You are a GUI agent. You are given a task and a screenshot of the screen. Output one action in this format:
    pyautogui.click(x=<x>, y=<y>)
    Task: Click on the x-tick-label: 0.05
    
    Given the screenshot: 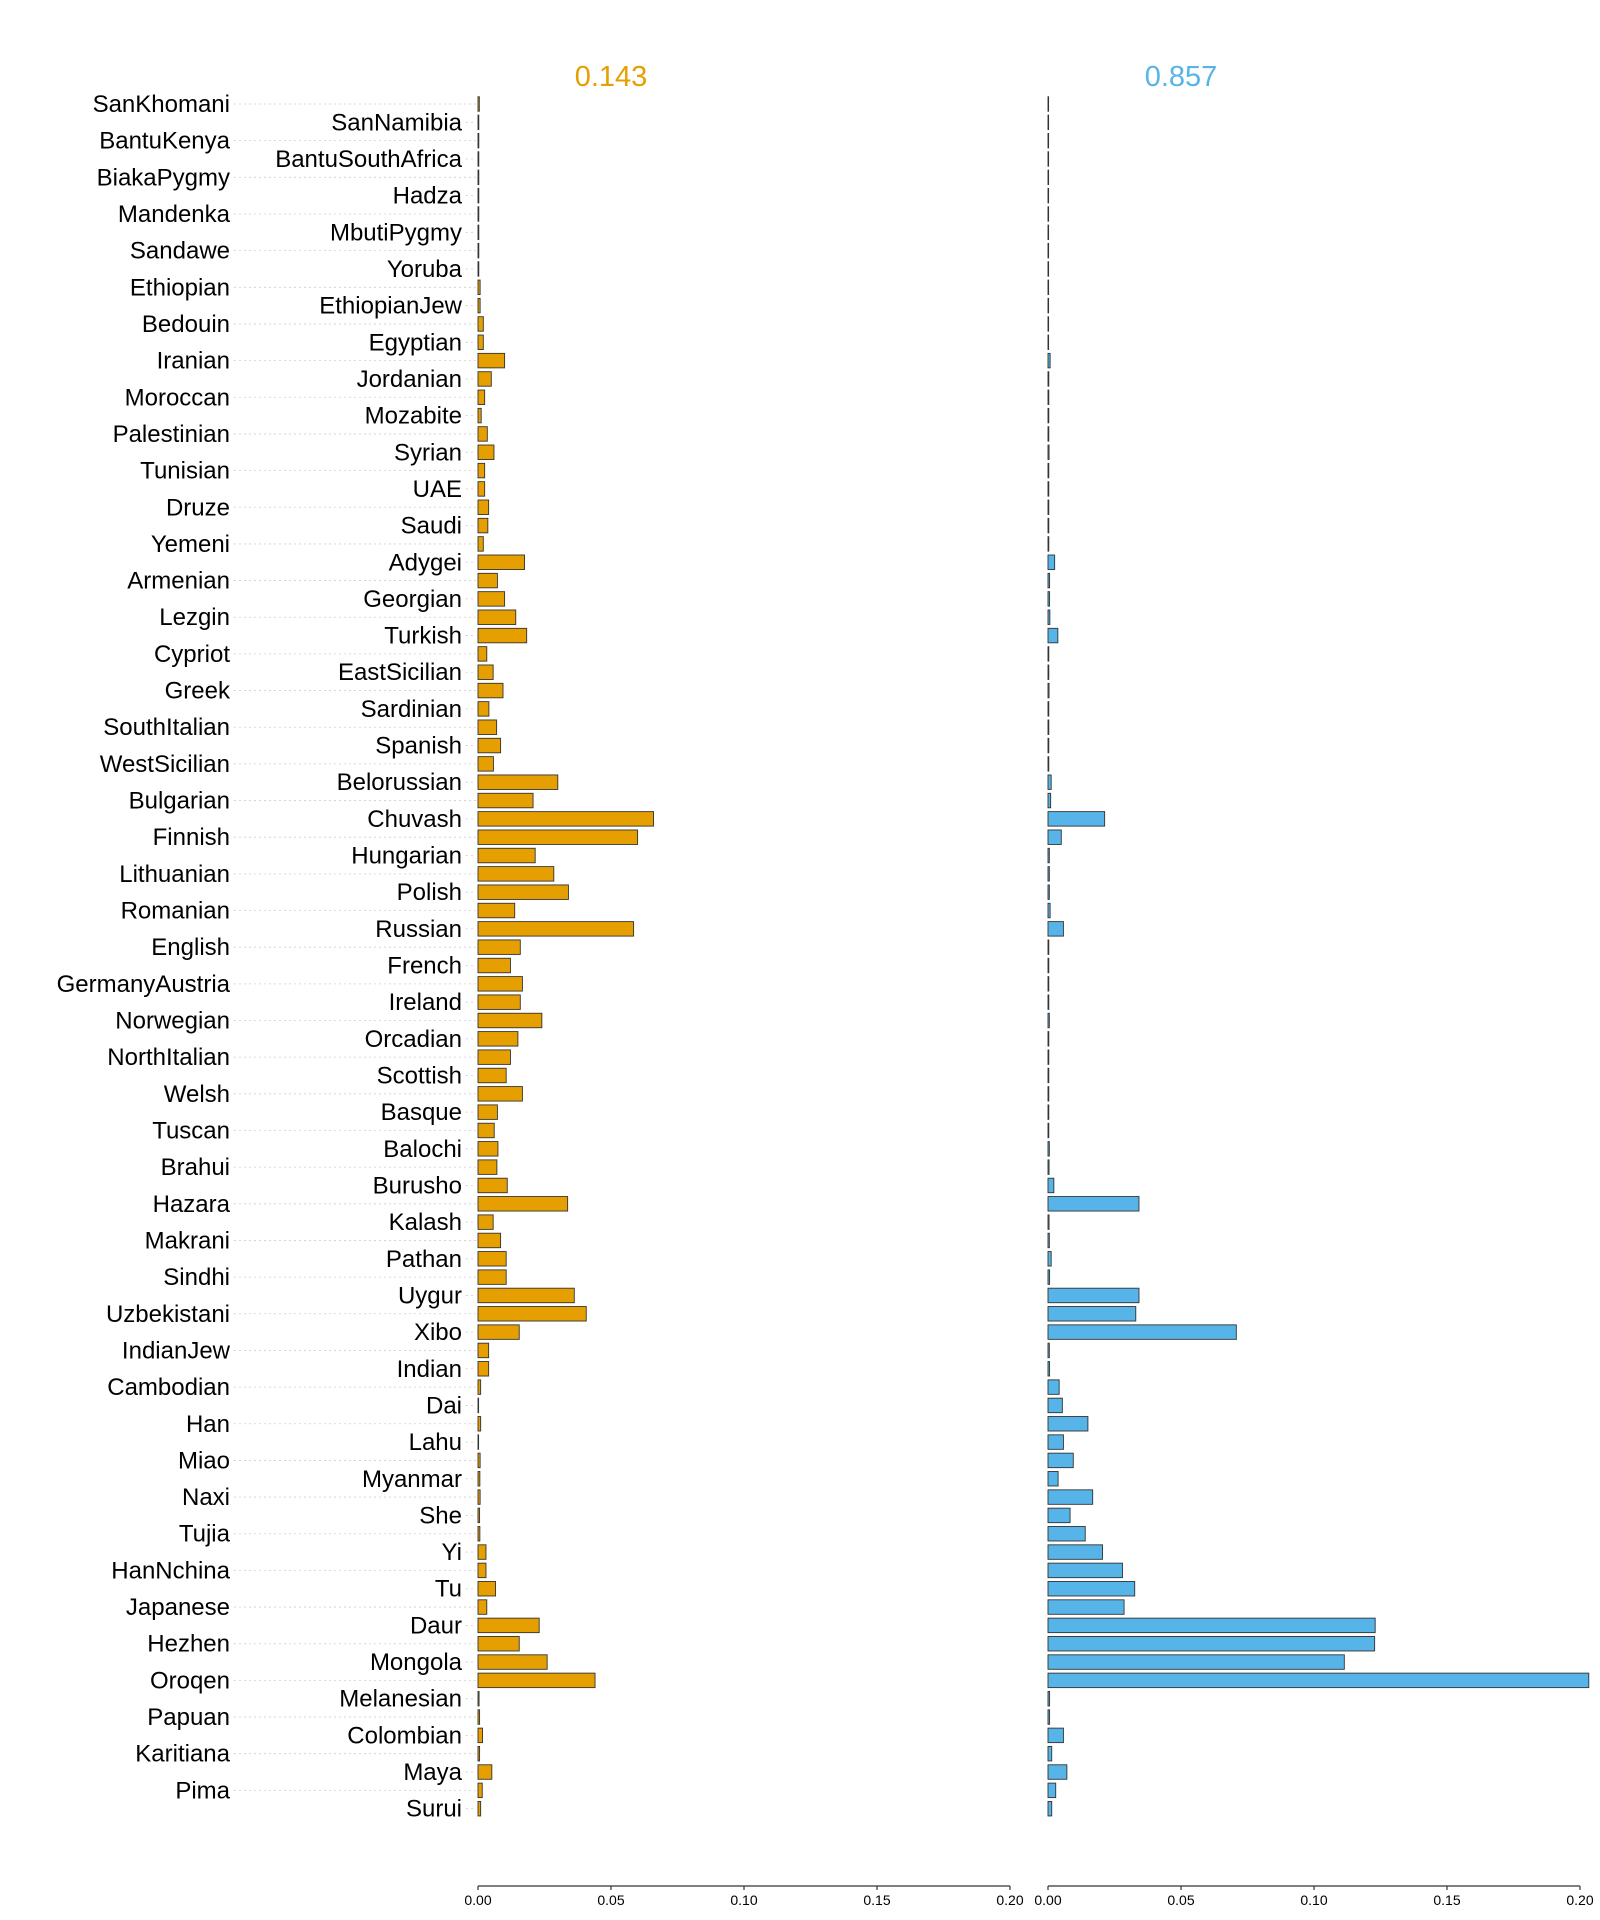 What is the action you would take?
    pyautogui.click(x=610, y=1900)
    